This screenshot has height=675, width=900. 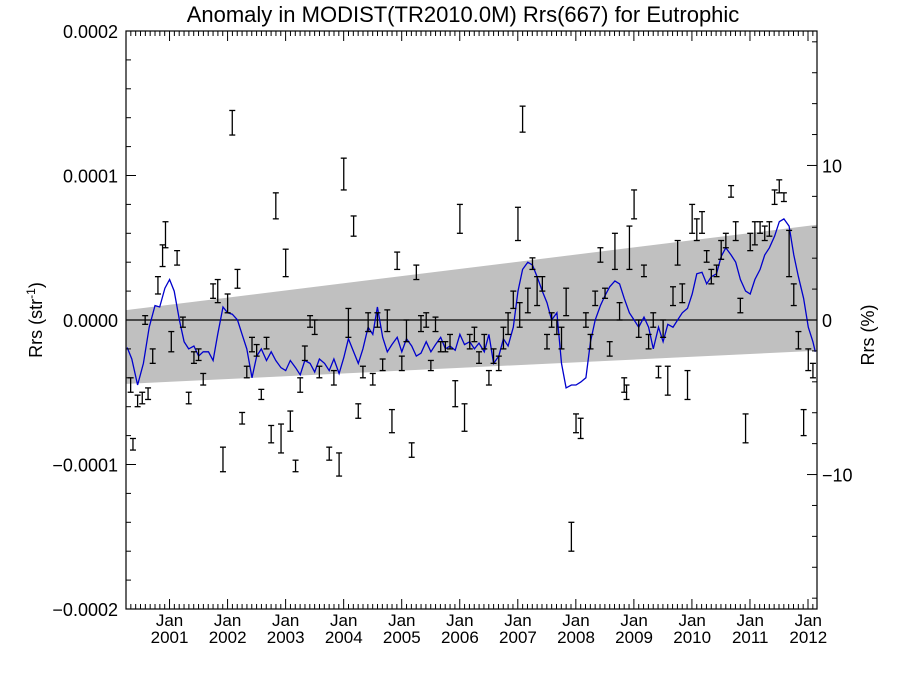 What do you see at coordinates (827, 321) in the screenshot?
I see `y2-tick-label: 0` at bounding box center [827, 321].